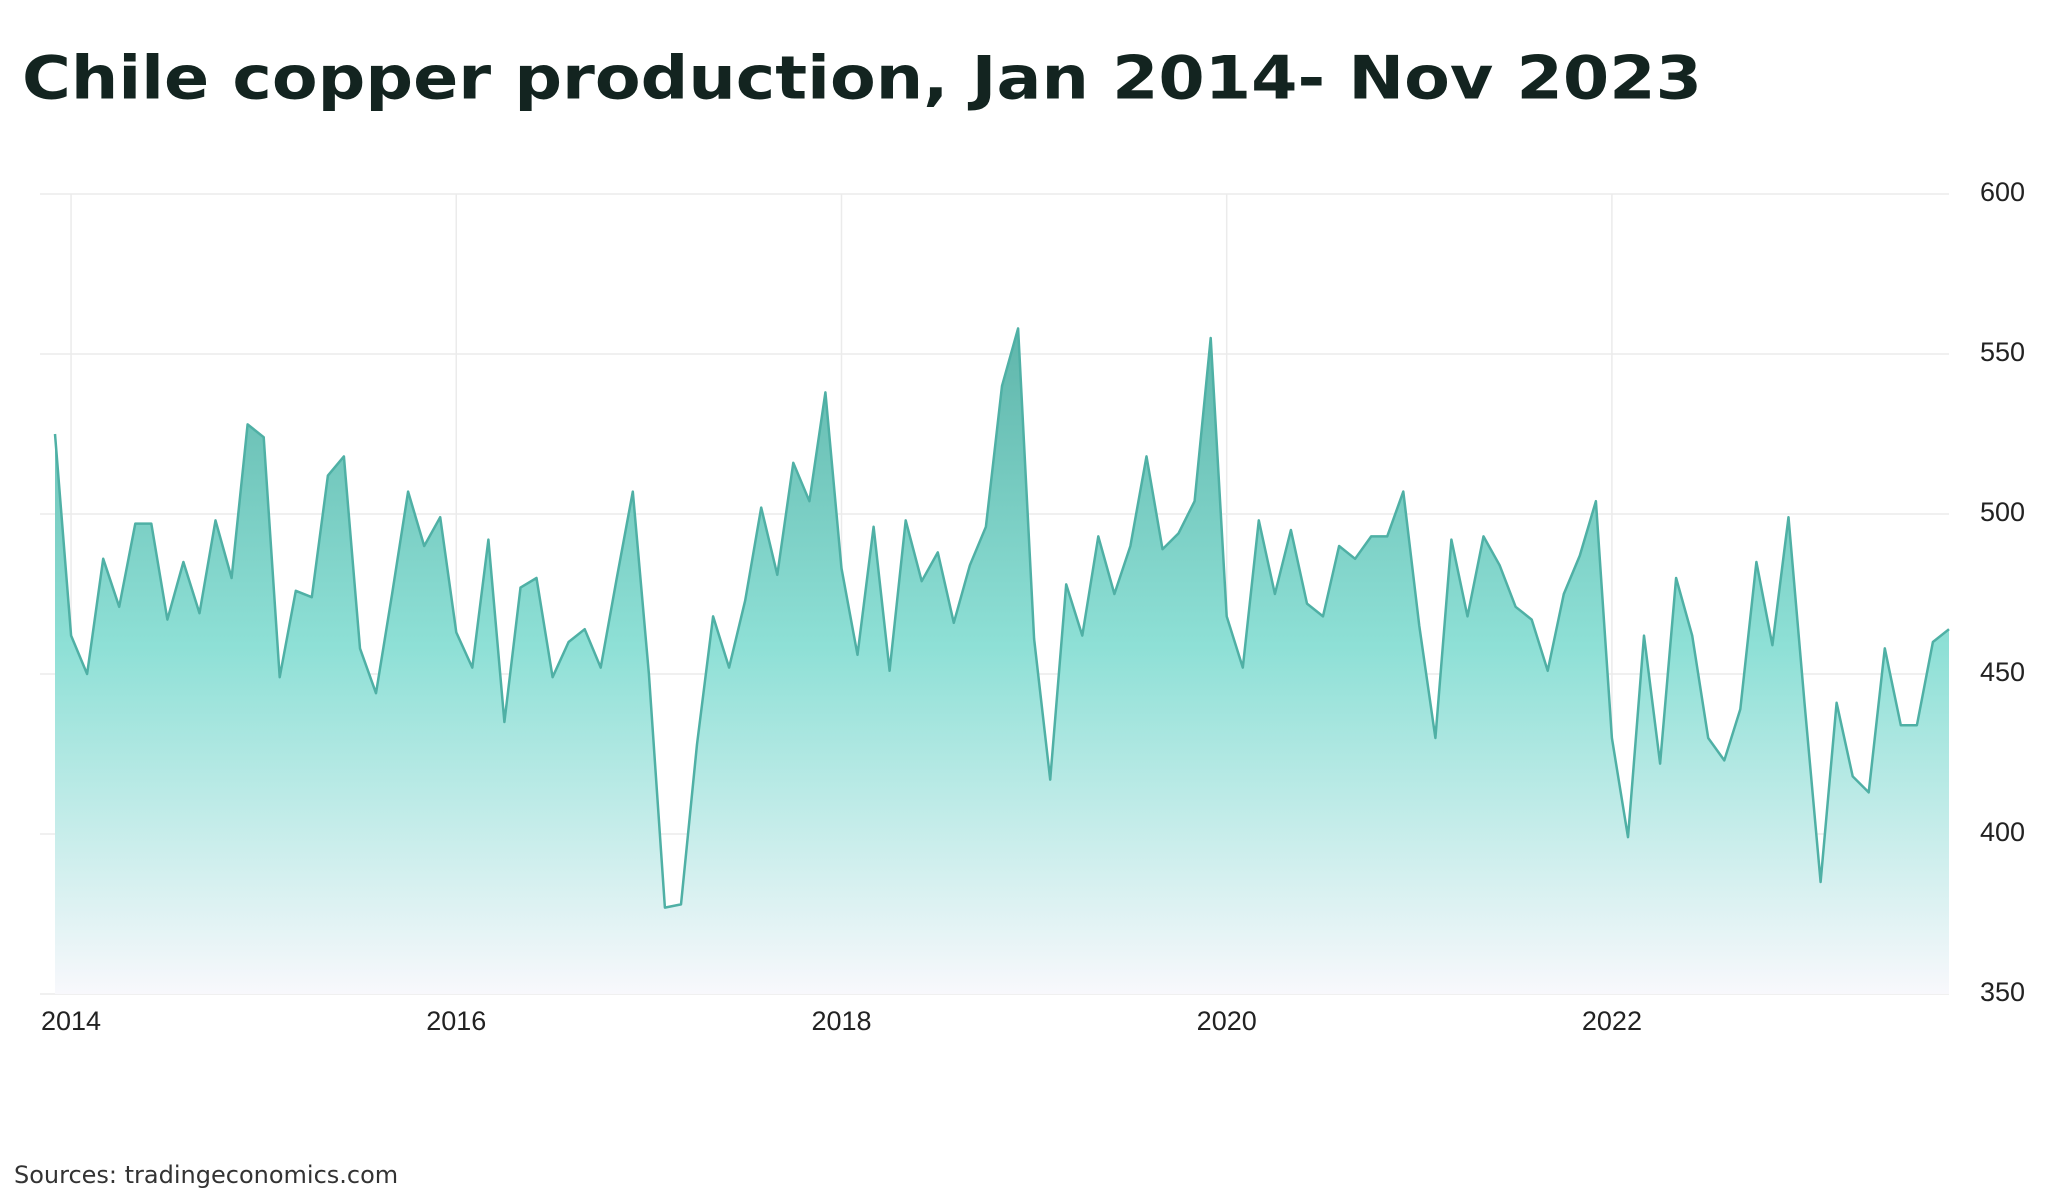 This screenshot has width=2048, height=1198. I want to click on x-tick-label: 2020, so click(1227, 1021).